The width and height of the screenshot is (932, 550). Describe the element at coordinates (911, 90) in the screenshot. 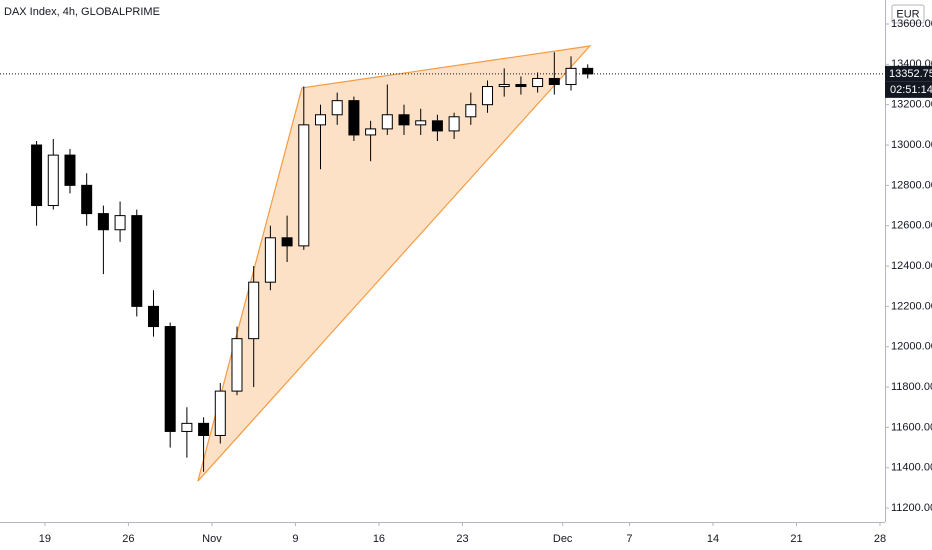

I see `countdown-label: 02:51:14` at that location.